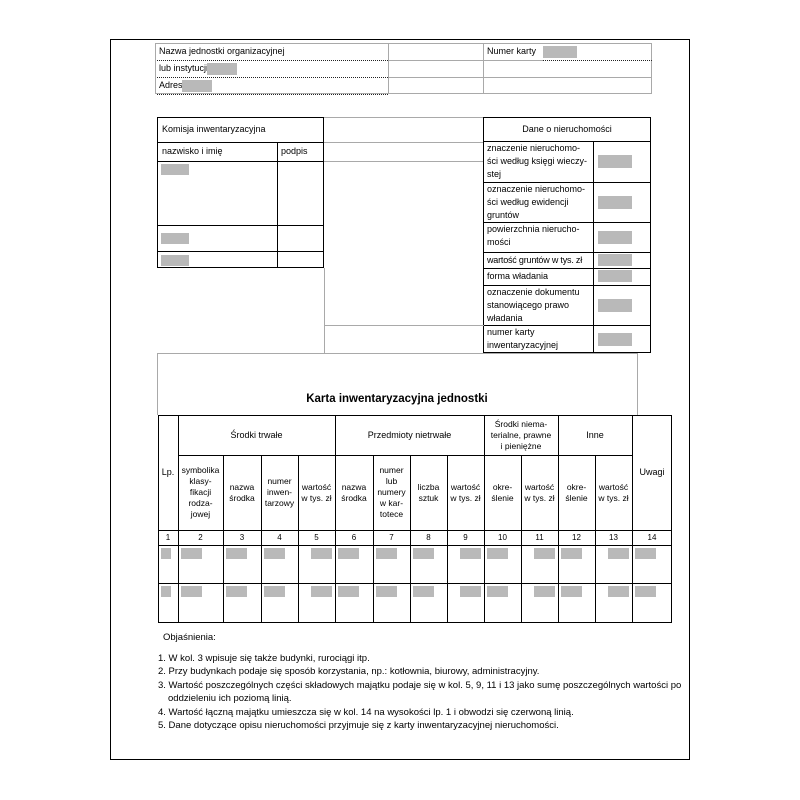 The height and width of the screenshot is (800, 800). What do you see at coordinates (316, 537) in the screenshot?
I see `col-number: 5` at bounding box center [316, 537].